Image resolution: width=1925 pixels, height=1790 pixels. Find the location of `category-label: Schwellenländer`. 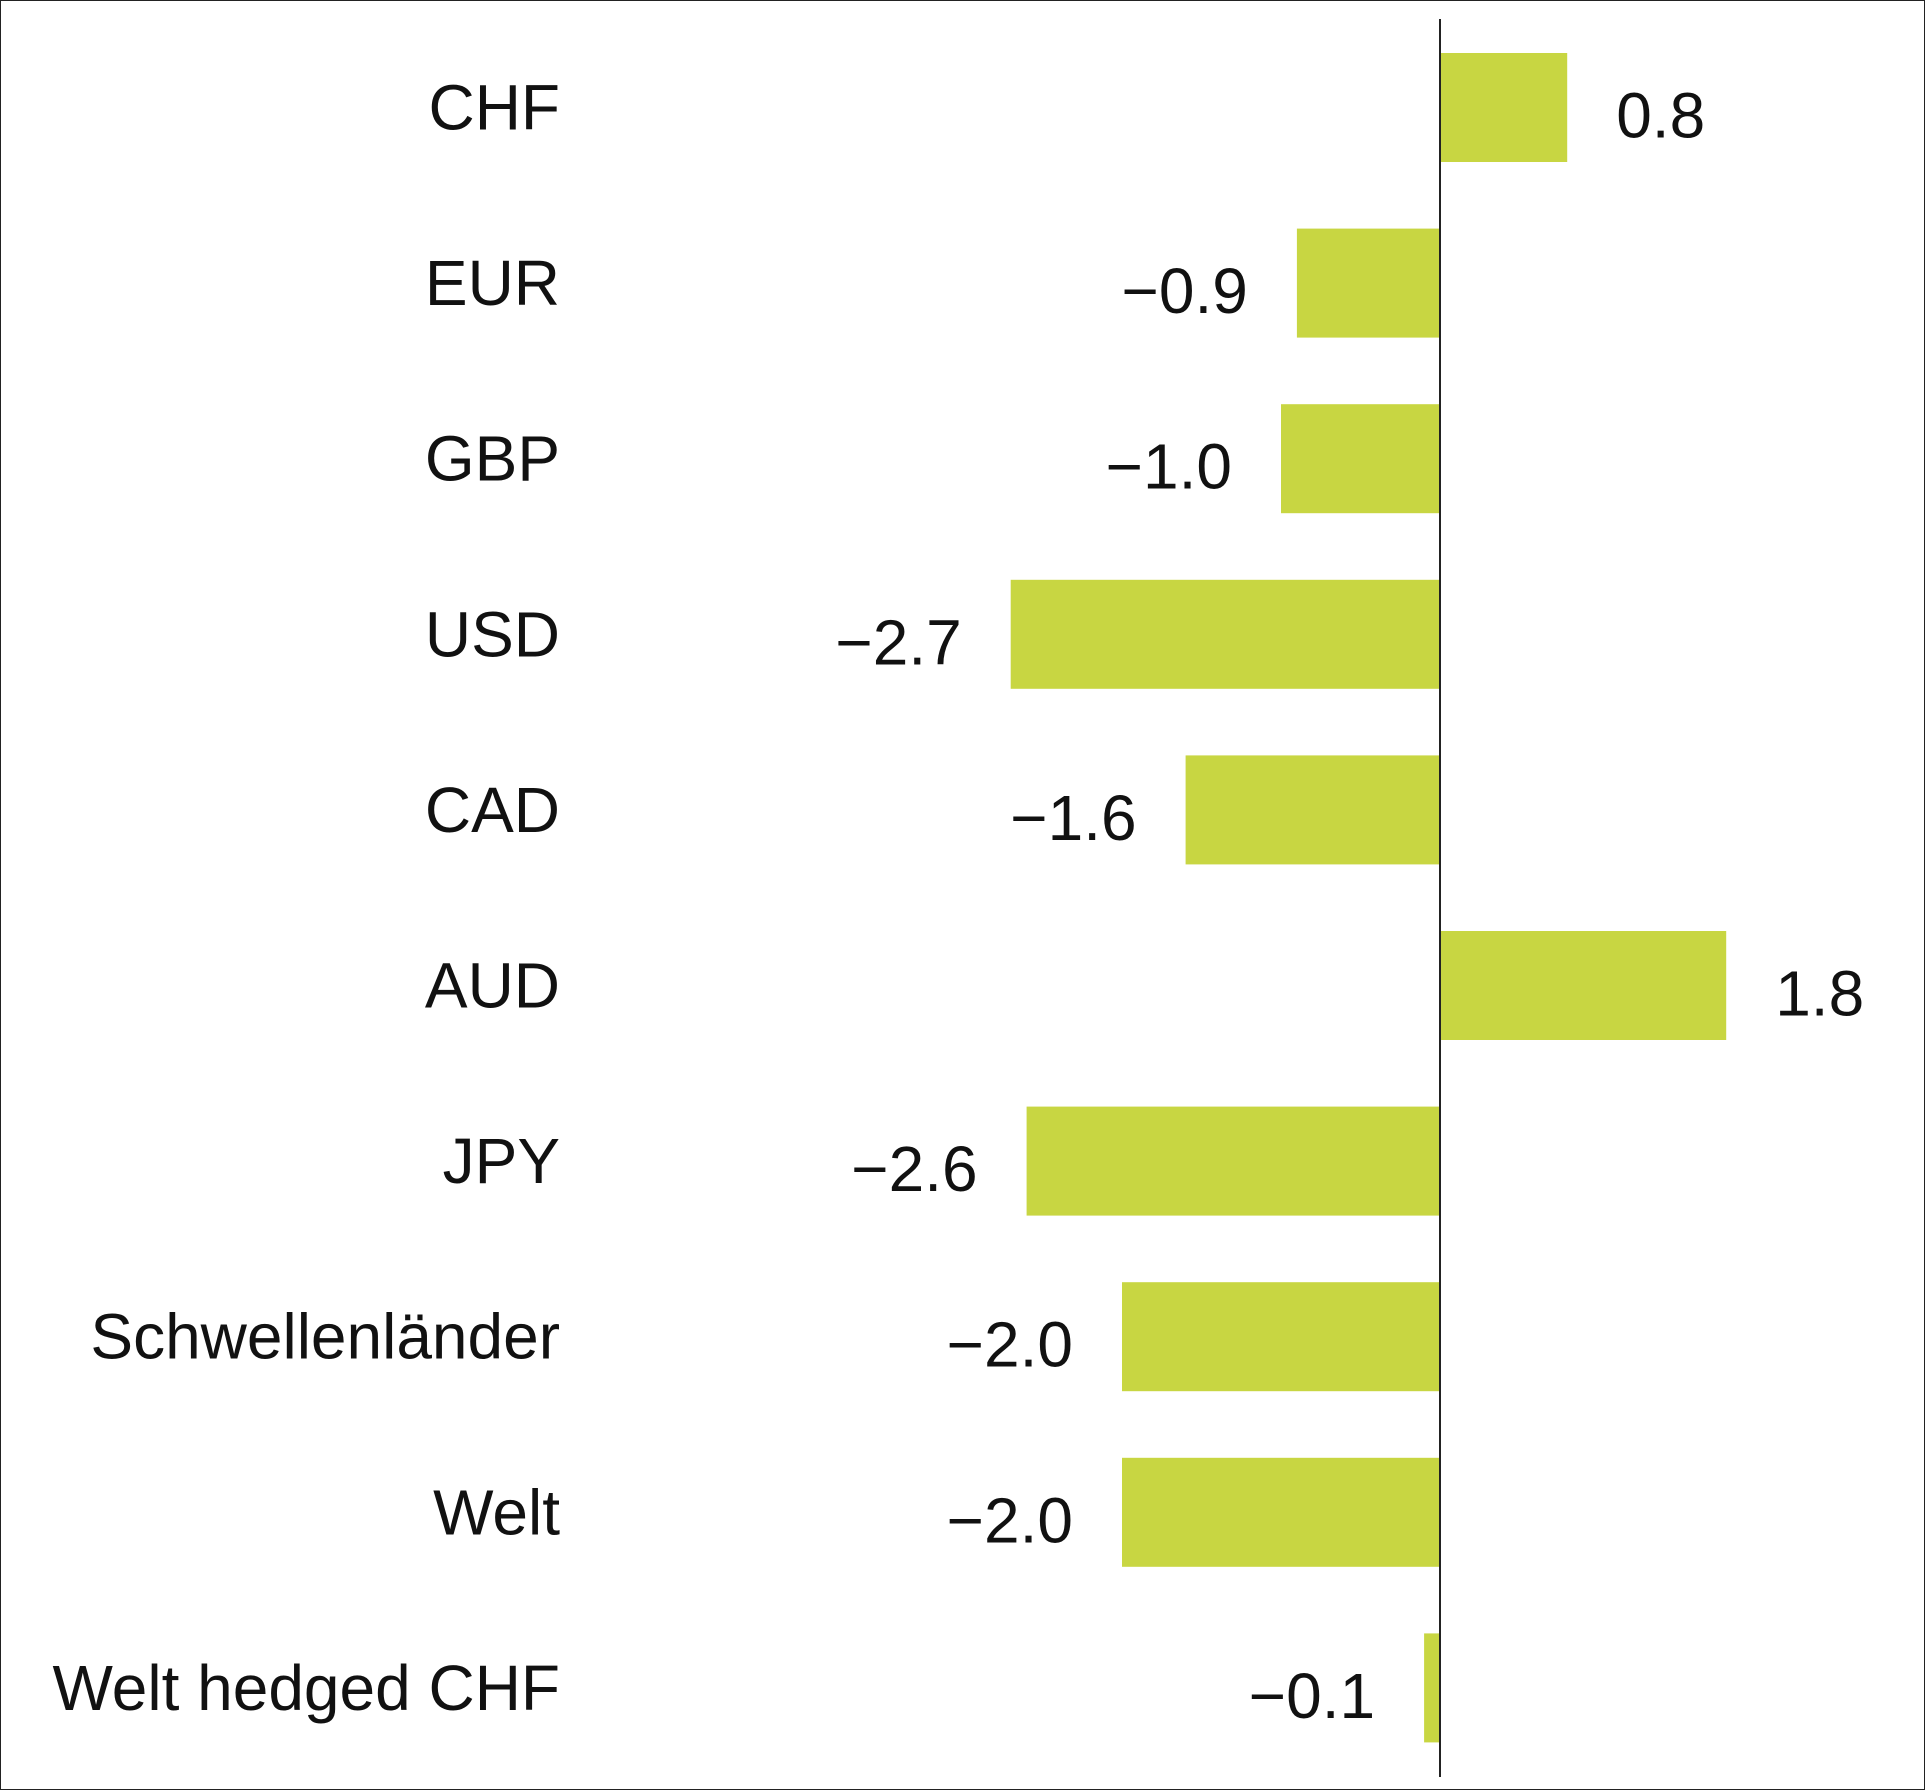

category-label: Schwellenländer is located at coordinates (325, 1337).